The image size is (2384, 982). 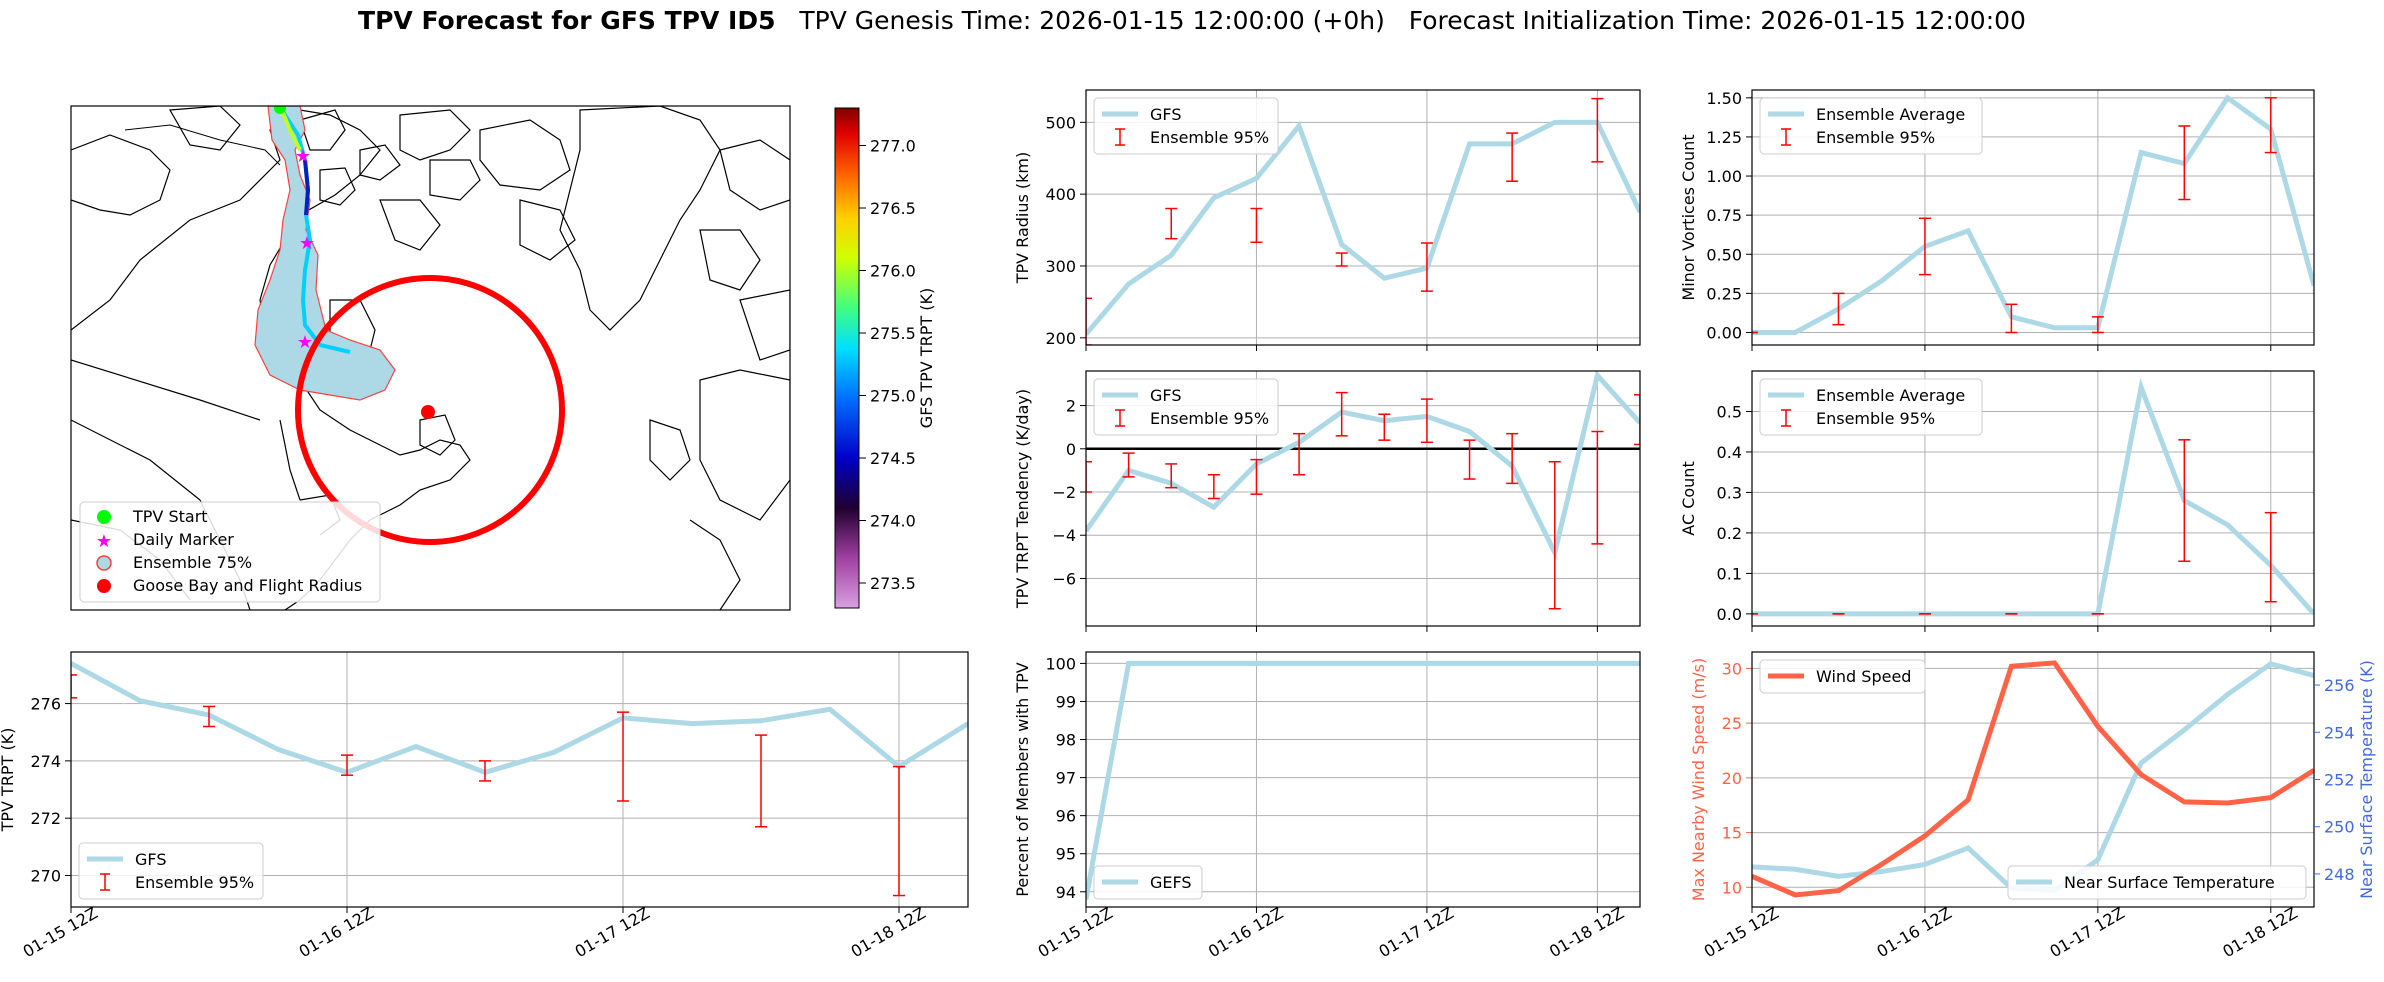 What do you see at coordinates (1724, 98) in the screenshot?
I see `y-tick-label: 1.50` at bounding box center [1724, 98].